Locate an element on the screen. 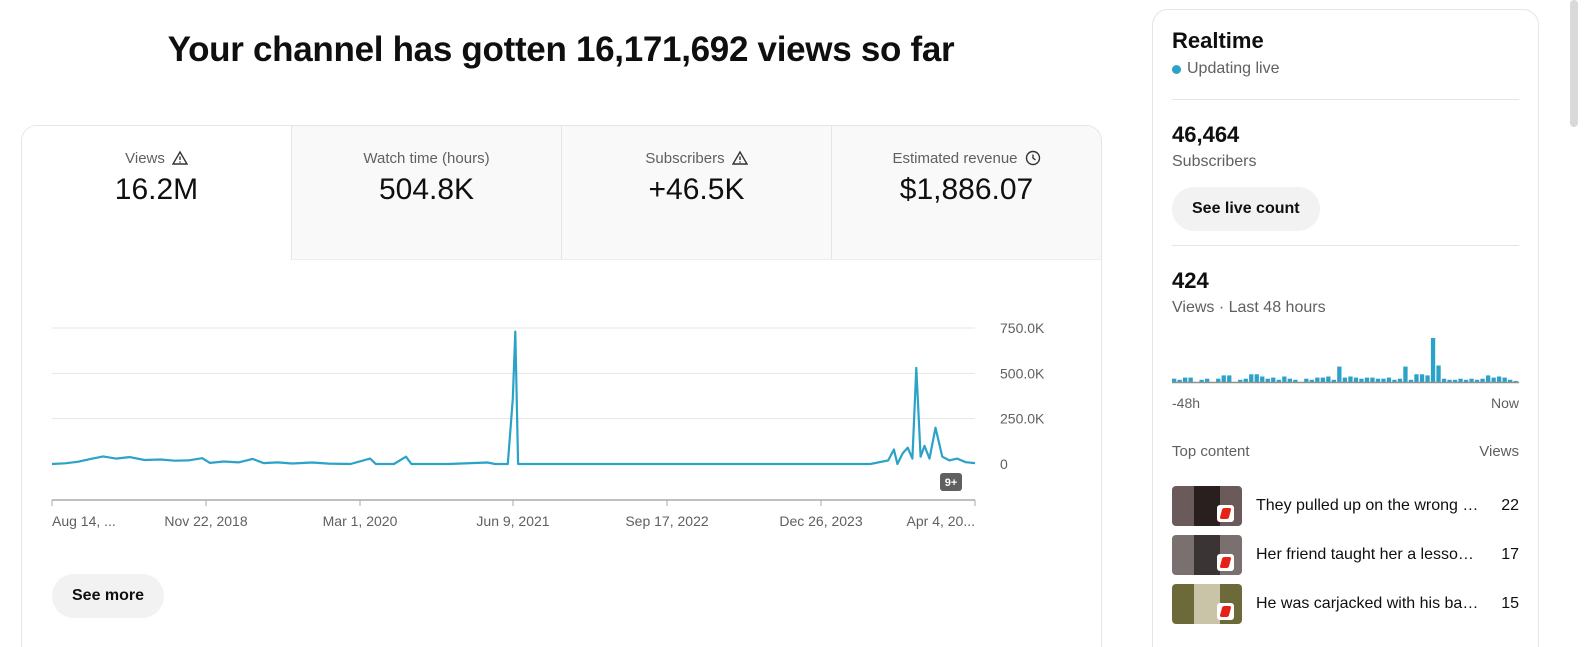 The width and height of the screenshot is (1588, 647). tab-watch-time: Watch time (hours) 504.8K is located at coordinates (426, 193).